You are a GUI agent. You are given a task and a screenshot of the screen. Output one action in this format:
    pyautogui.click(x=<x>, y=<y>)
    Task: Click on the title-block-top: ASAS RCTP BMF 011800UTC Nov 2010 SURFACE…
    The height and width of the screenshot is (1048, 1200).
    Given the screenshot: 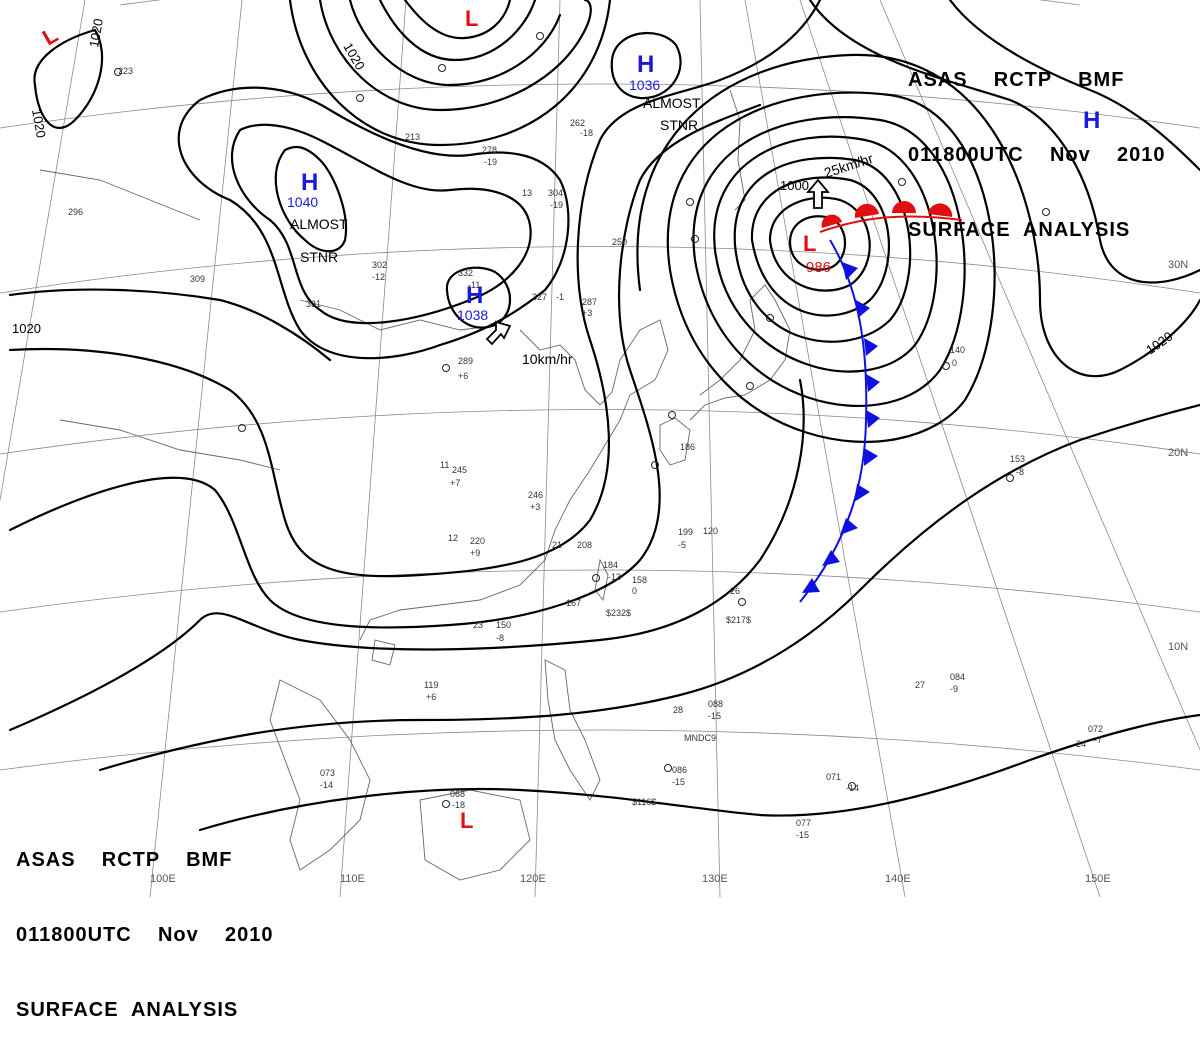 What is the action you would take?
    pyautogui.click(x=1036, y=143)
    